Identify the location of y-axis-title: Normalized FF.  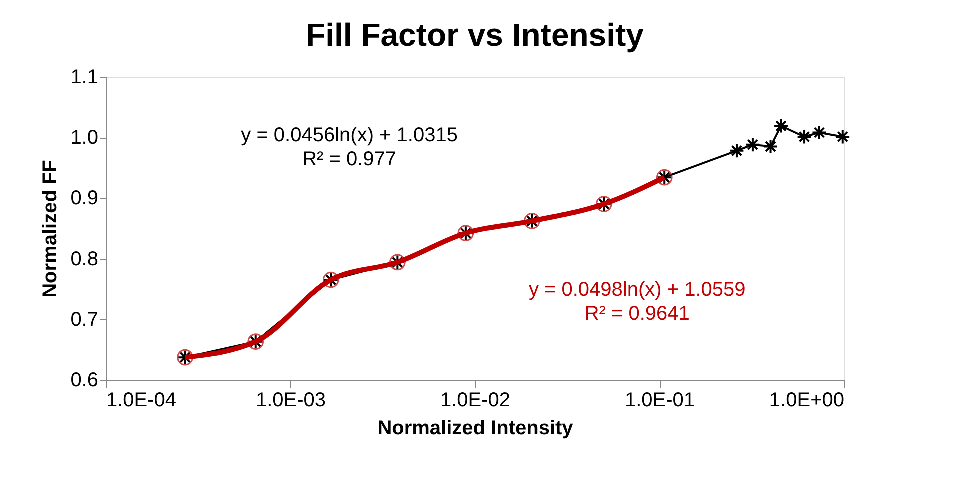
(51, 229).